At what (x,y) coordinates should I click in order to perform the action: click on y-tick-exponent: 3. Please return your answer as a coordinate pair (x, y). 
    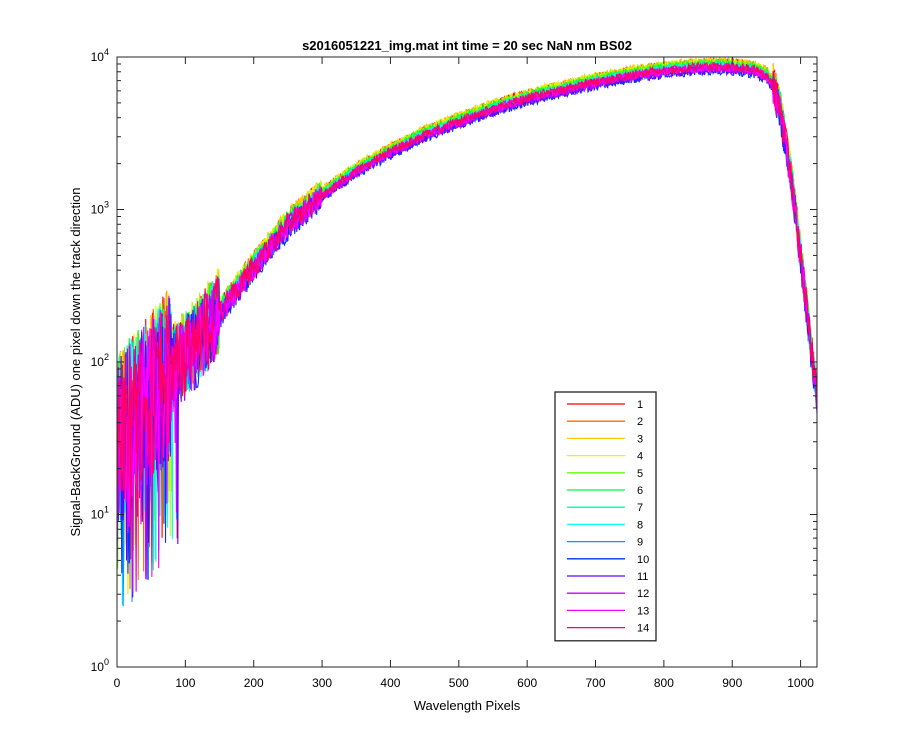
    Looking at the image, I should click on (106, 205).